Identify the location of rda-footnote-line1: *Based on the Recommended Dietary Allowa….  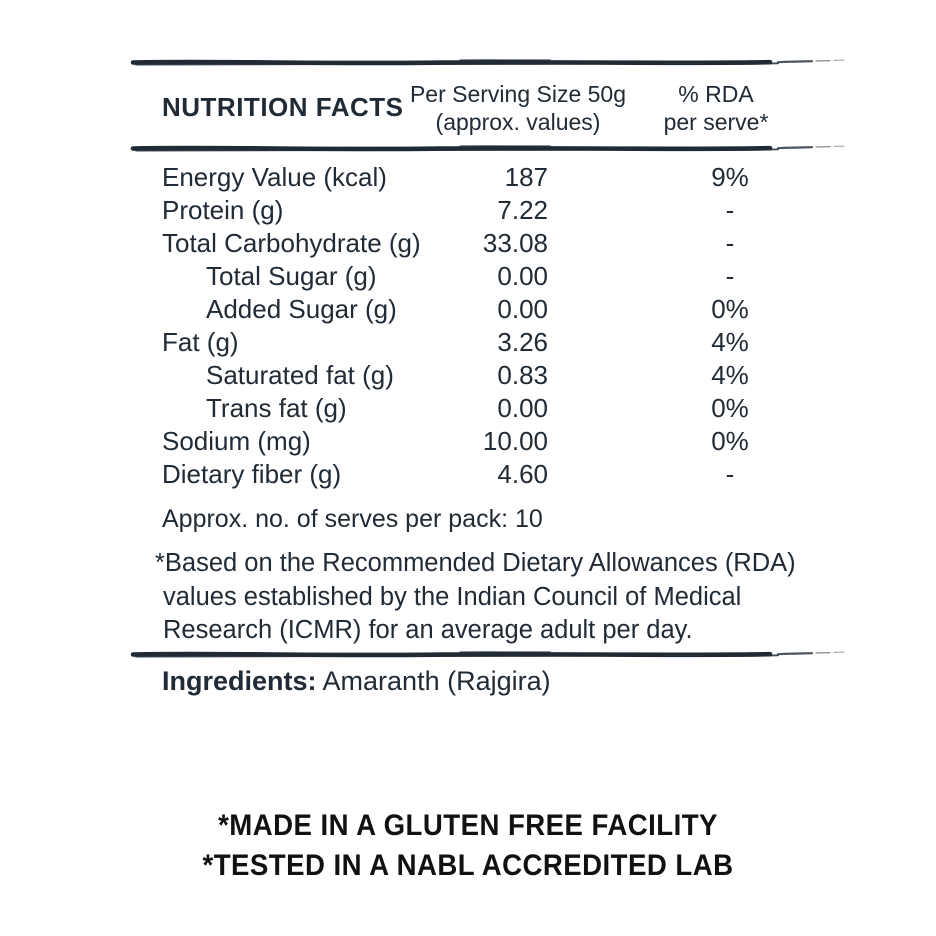
(475, 563).